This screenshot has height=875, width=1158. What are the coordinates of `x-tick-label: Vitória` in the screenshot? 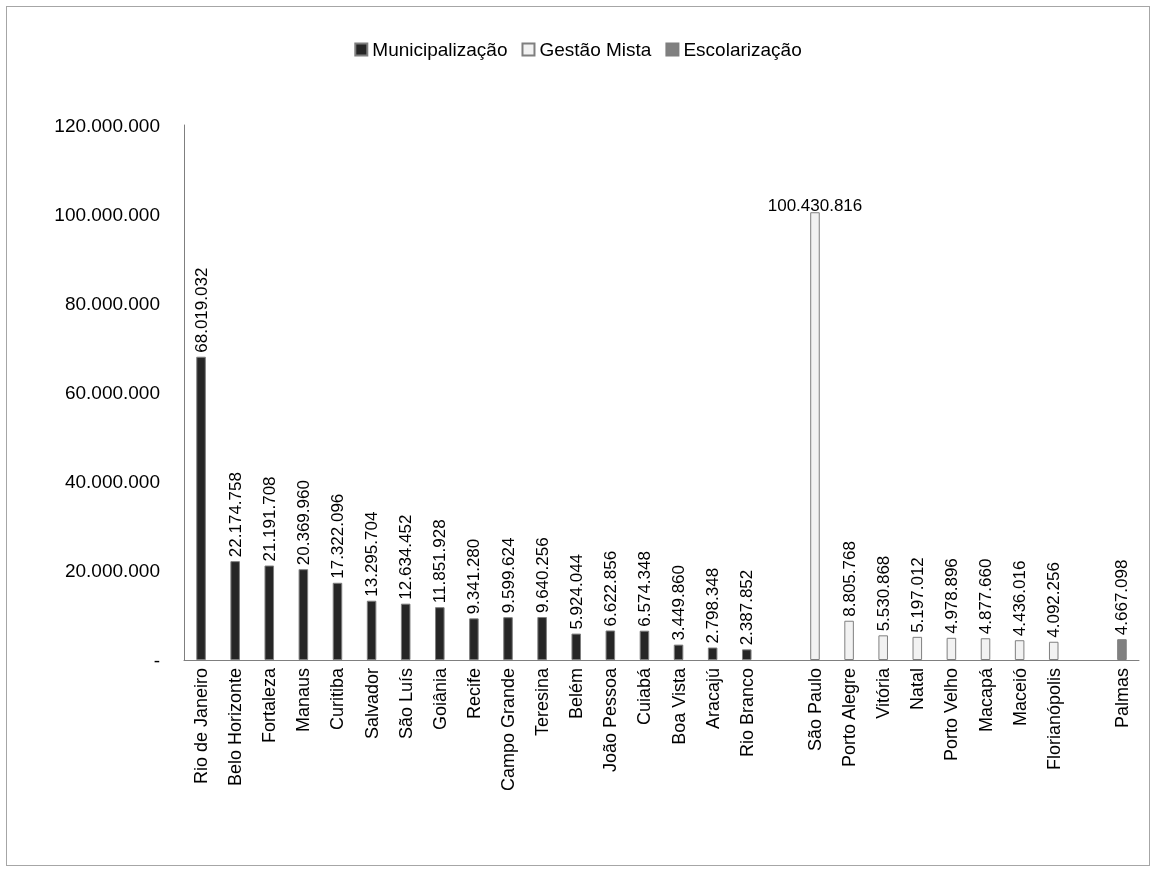 It's located at (883, 693).